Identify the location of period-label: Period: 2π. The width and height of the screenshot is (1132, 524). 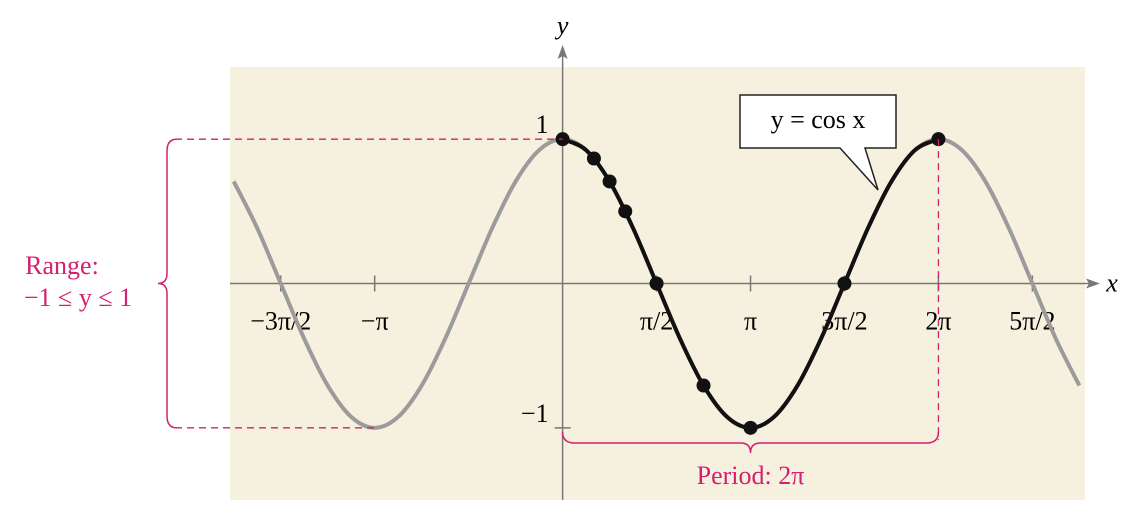
(751, 475).